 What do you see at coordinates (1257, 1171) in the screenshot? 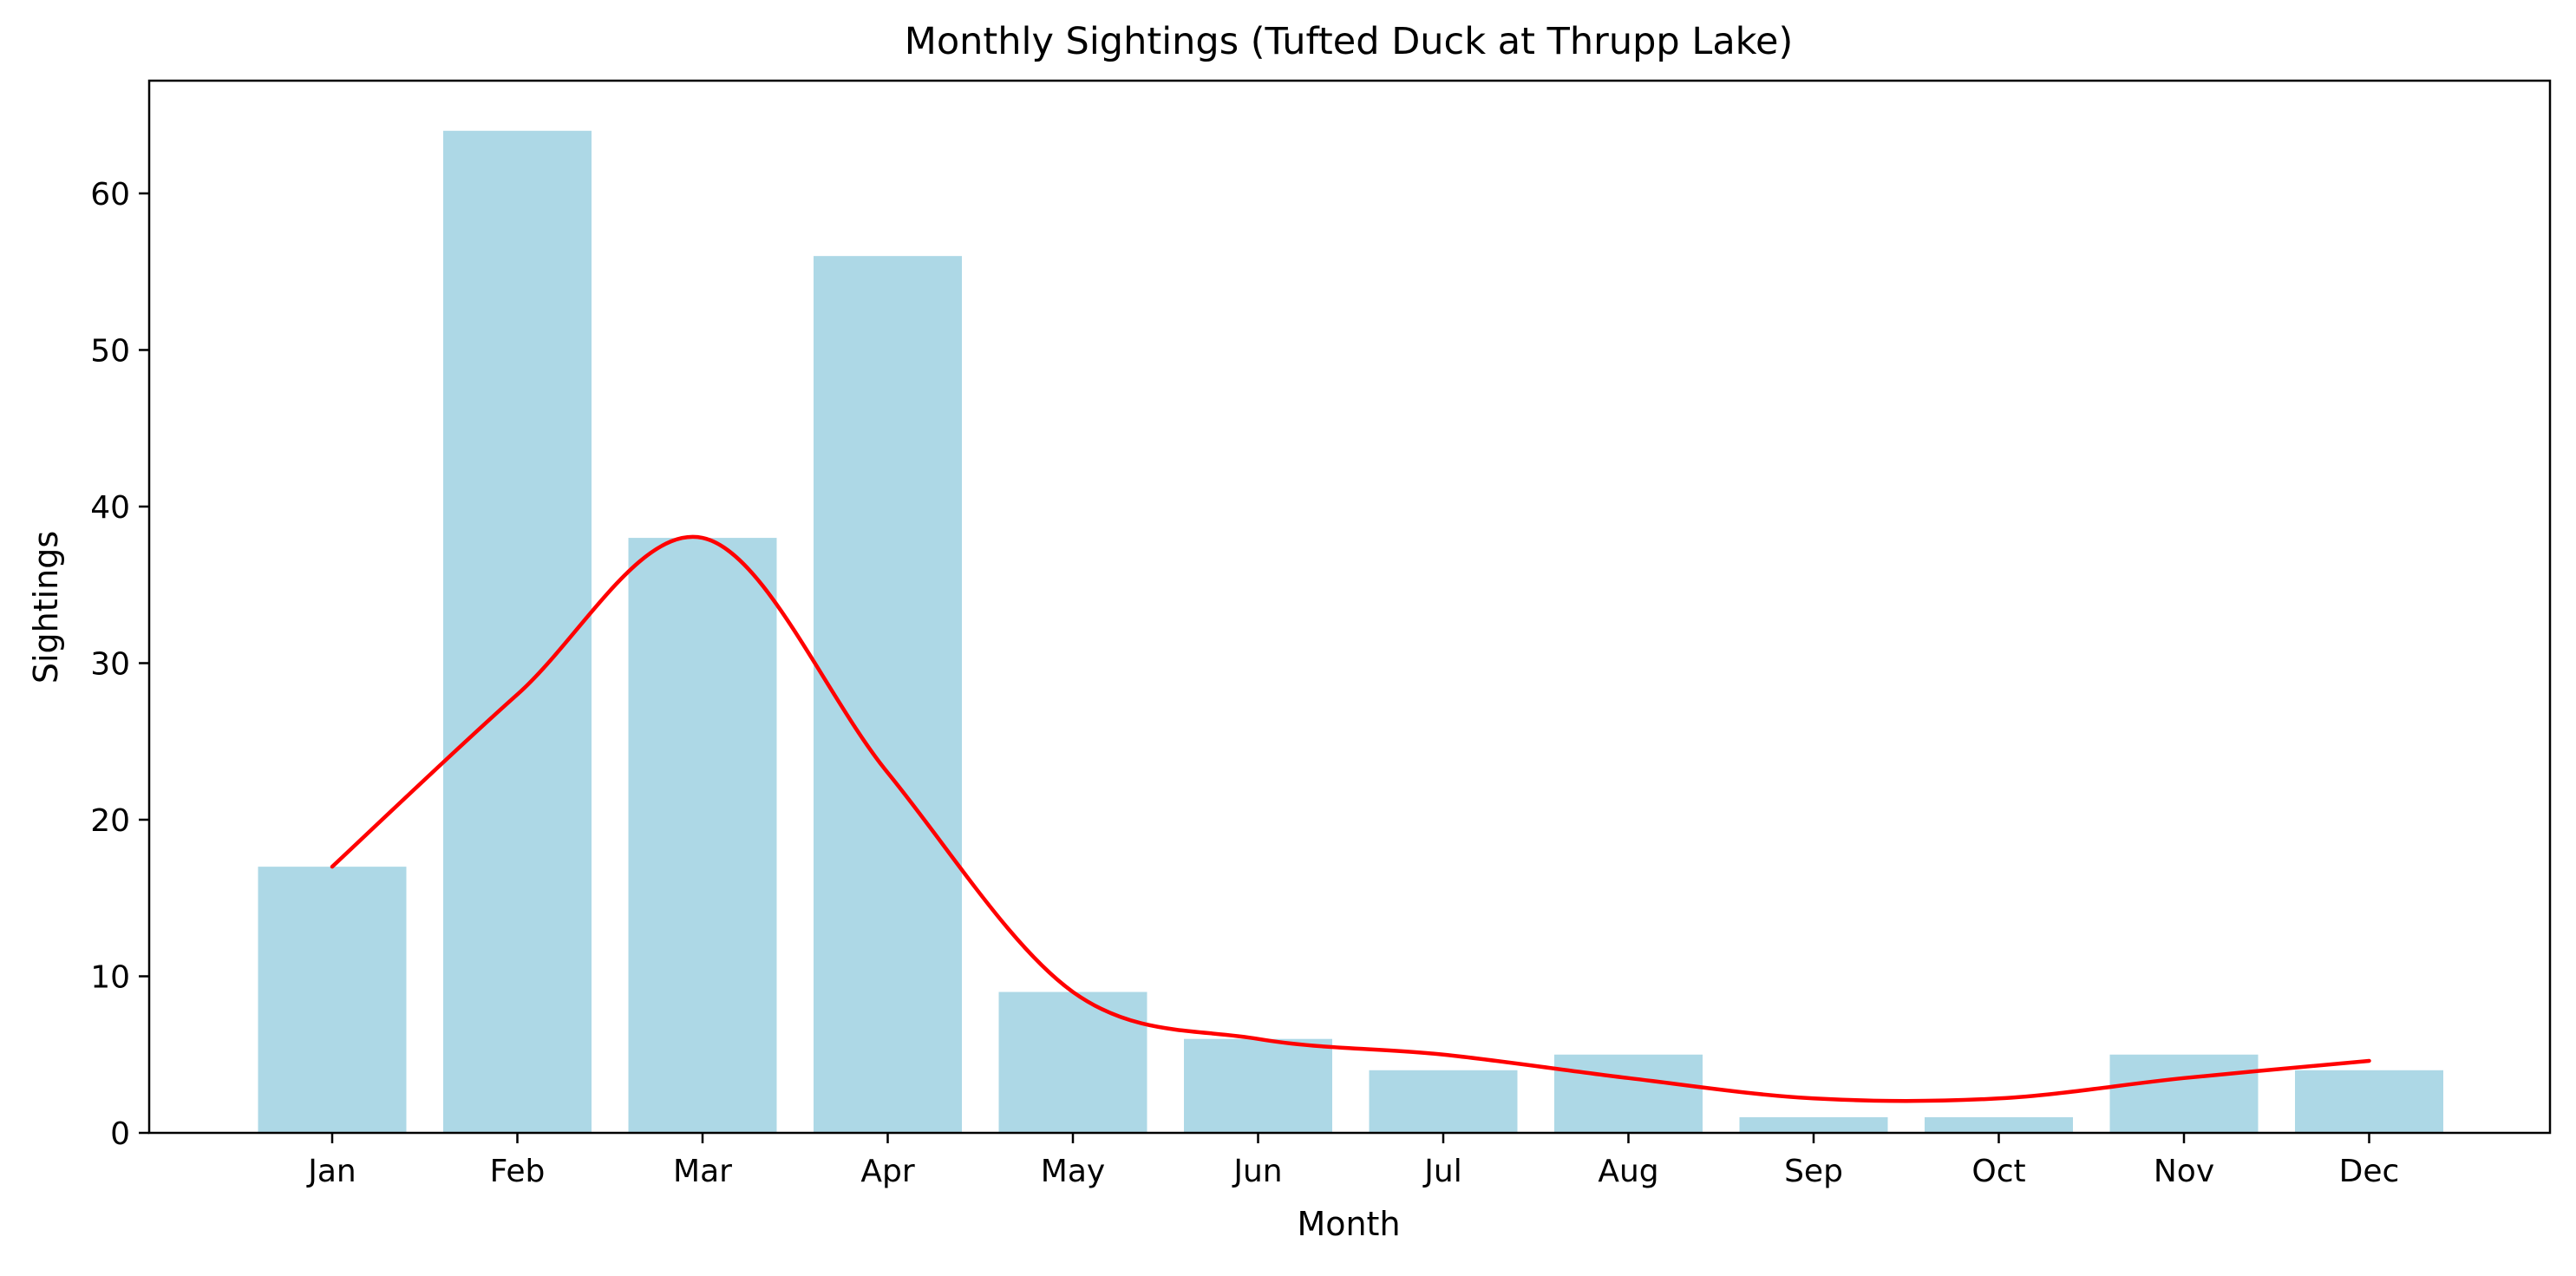
I see `x-tick-label-jun: Jun` at bounding box center [1257, 1171].